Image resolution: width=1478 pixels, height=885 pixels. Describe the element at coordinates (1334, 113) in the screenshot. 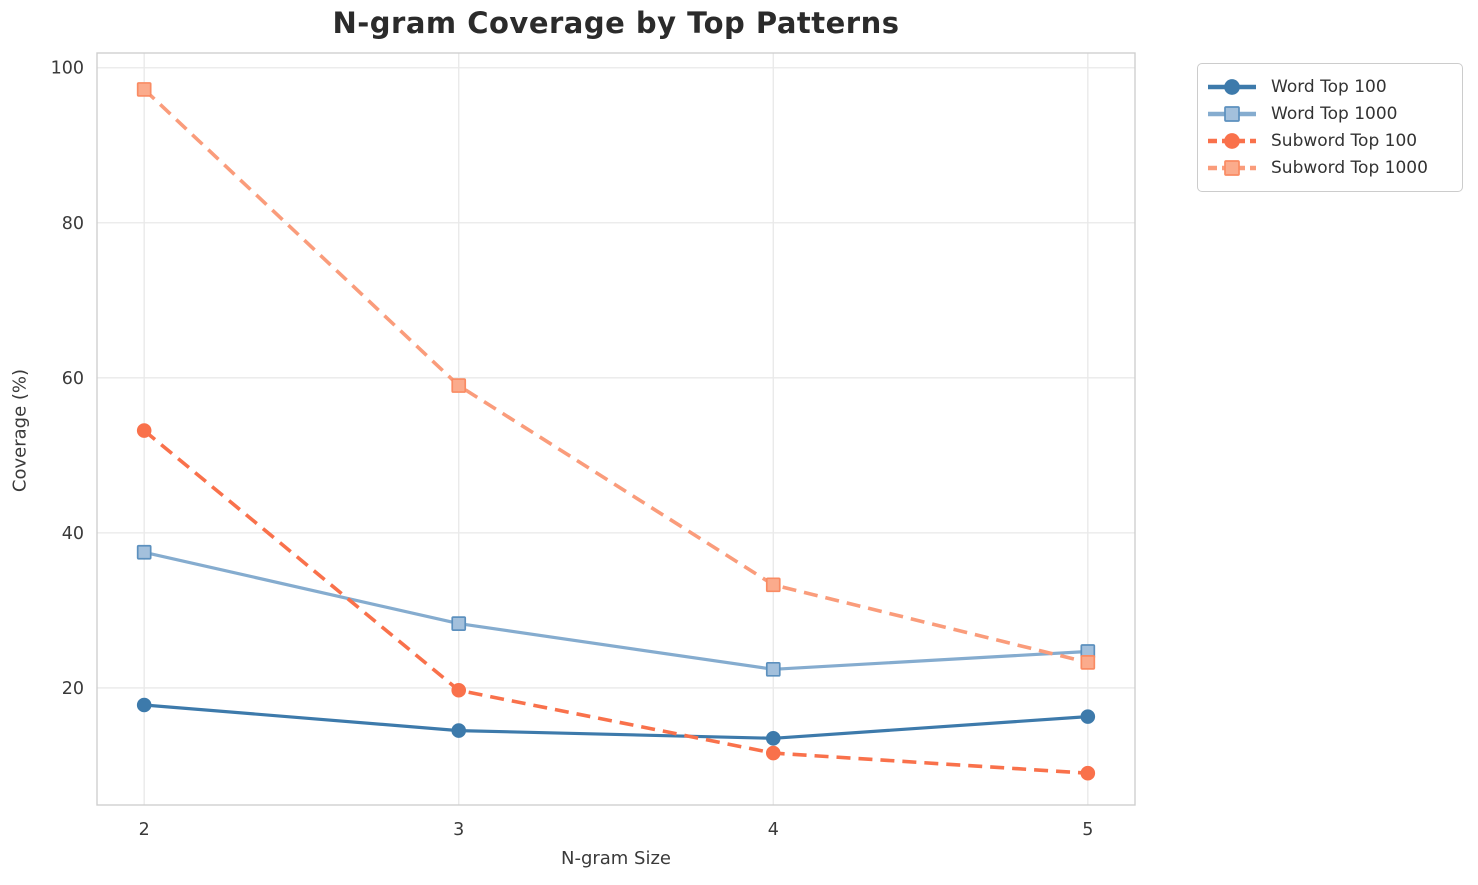

I see `legend-label: Word Top 1000` at that location.